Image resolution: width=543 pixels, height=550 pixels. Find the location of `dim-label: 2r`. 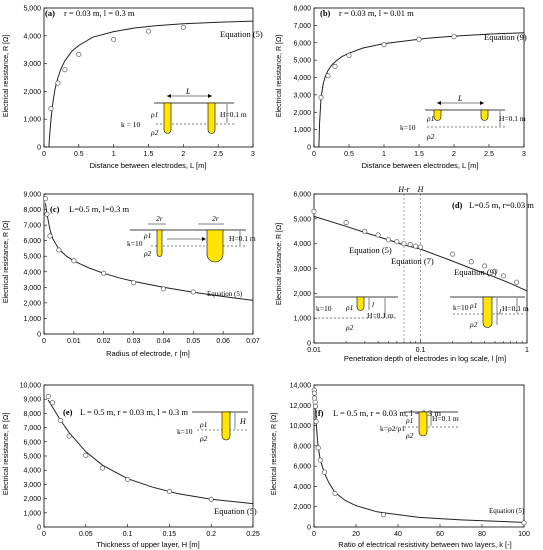

dim-label: 2r is located at coordinates (215, 218).